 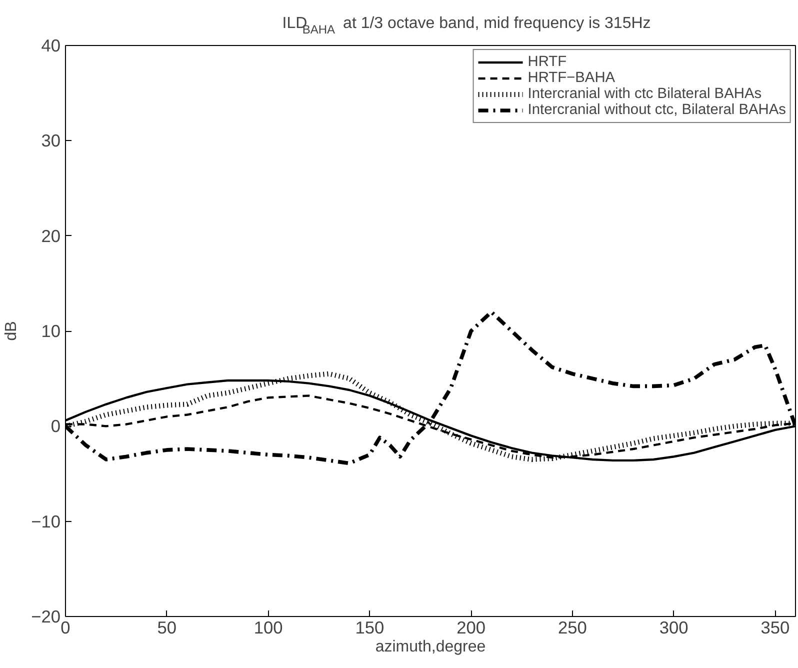 I want to click on x-tick-label: 200, so click(x=471, y=628).